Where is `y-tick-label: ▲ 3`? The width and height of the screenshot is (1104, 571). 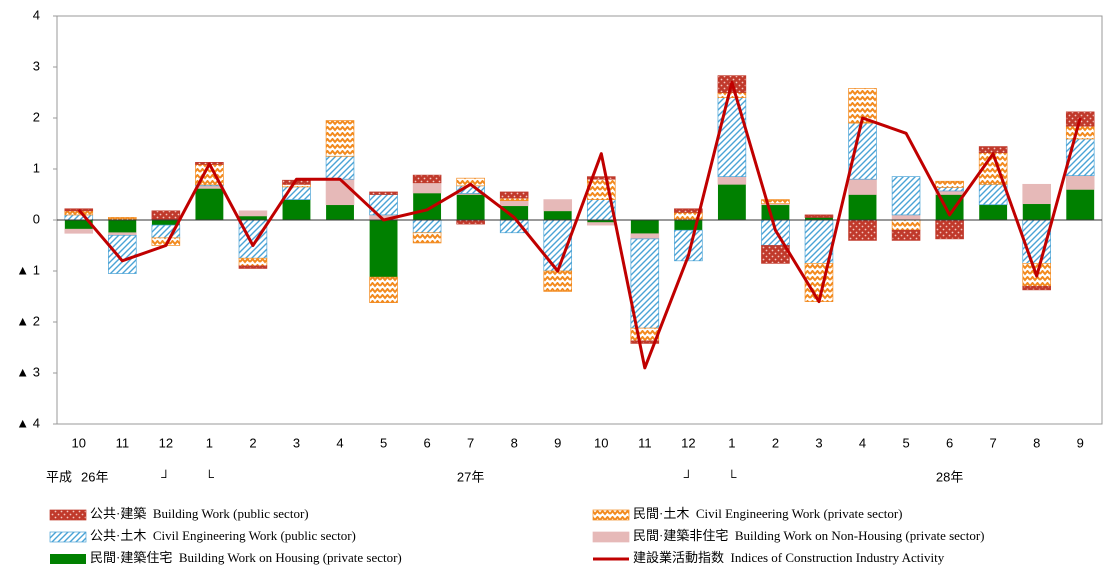 y-tick-label: ▲ 3 is located at coordinates (28, 371).